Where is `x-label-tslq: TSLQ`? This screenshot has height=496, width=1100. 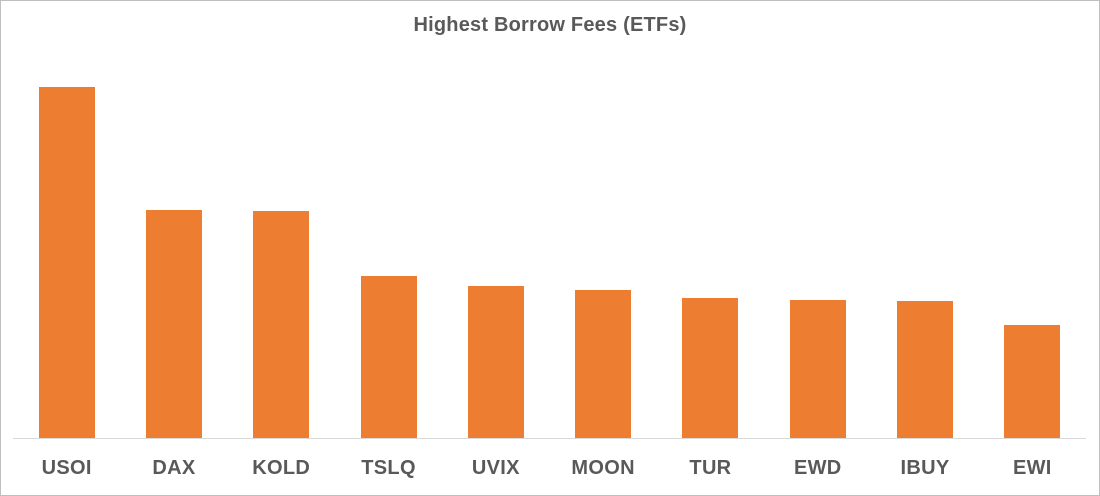
x-label-tslq: TSLQ is located at coordinates (388, 468).